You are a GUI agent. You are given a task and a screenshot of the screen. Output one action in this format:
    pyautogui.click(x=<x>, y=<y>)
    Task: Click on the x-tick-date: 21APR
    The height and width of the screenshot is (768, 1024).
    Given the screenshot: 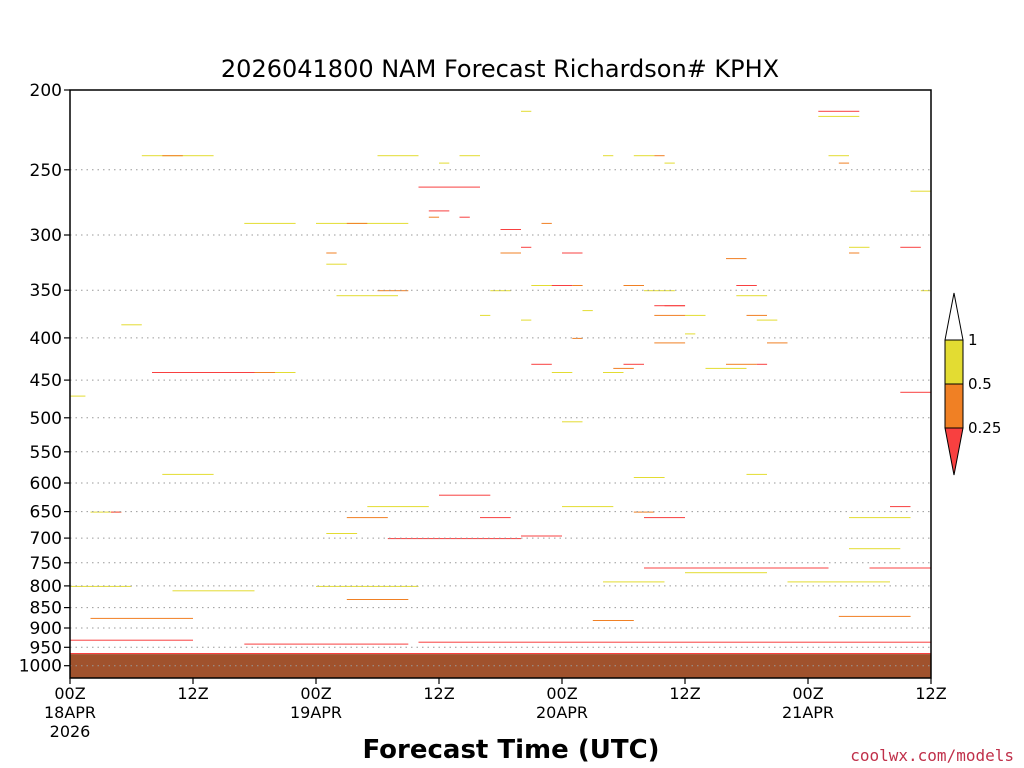 What is the action you would take?
    pyautogui.click(x=808, y=712)
    